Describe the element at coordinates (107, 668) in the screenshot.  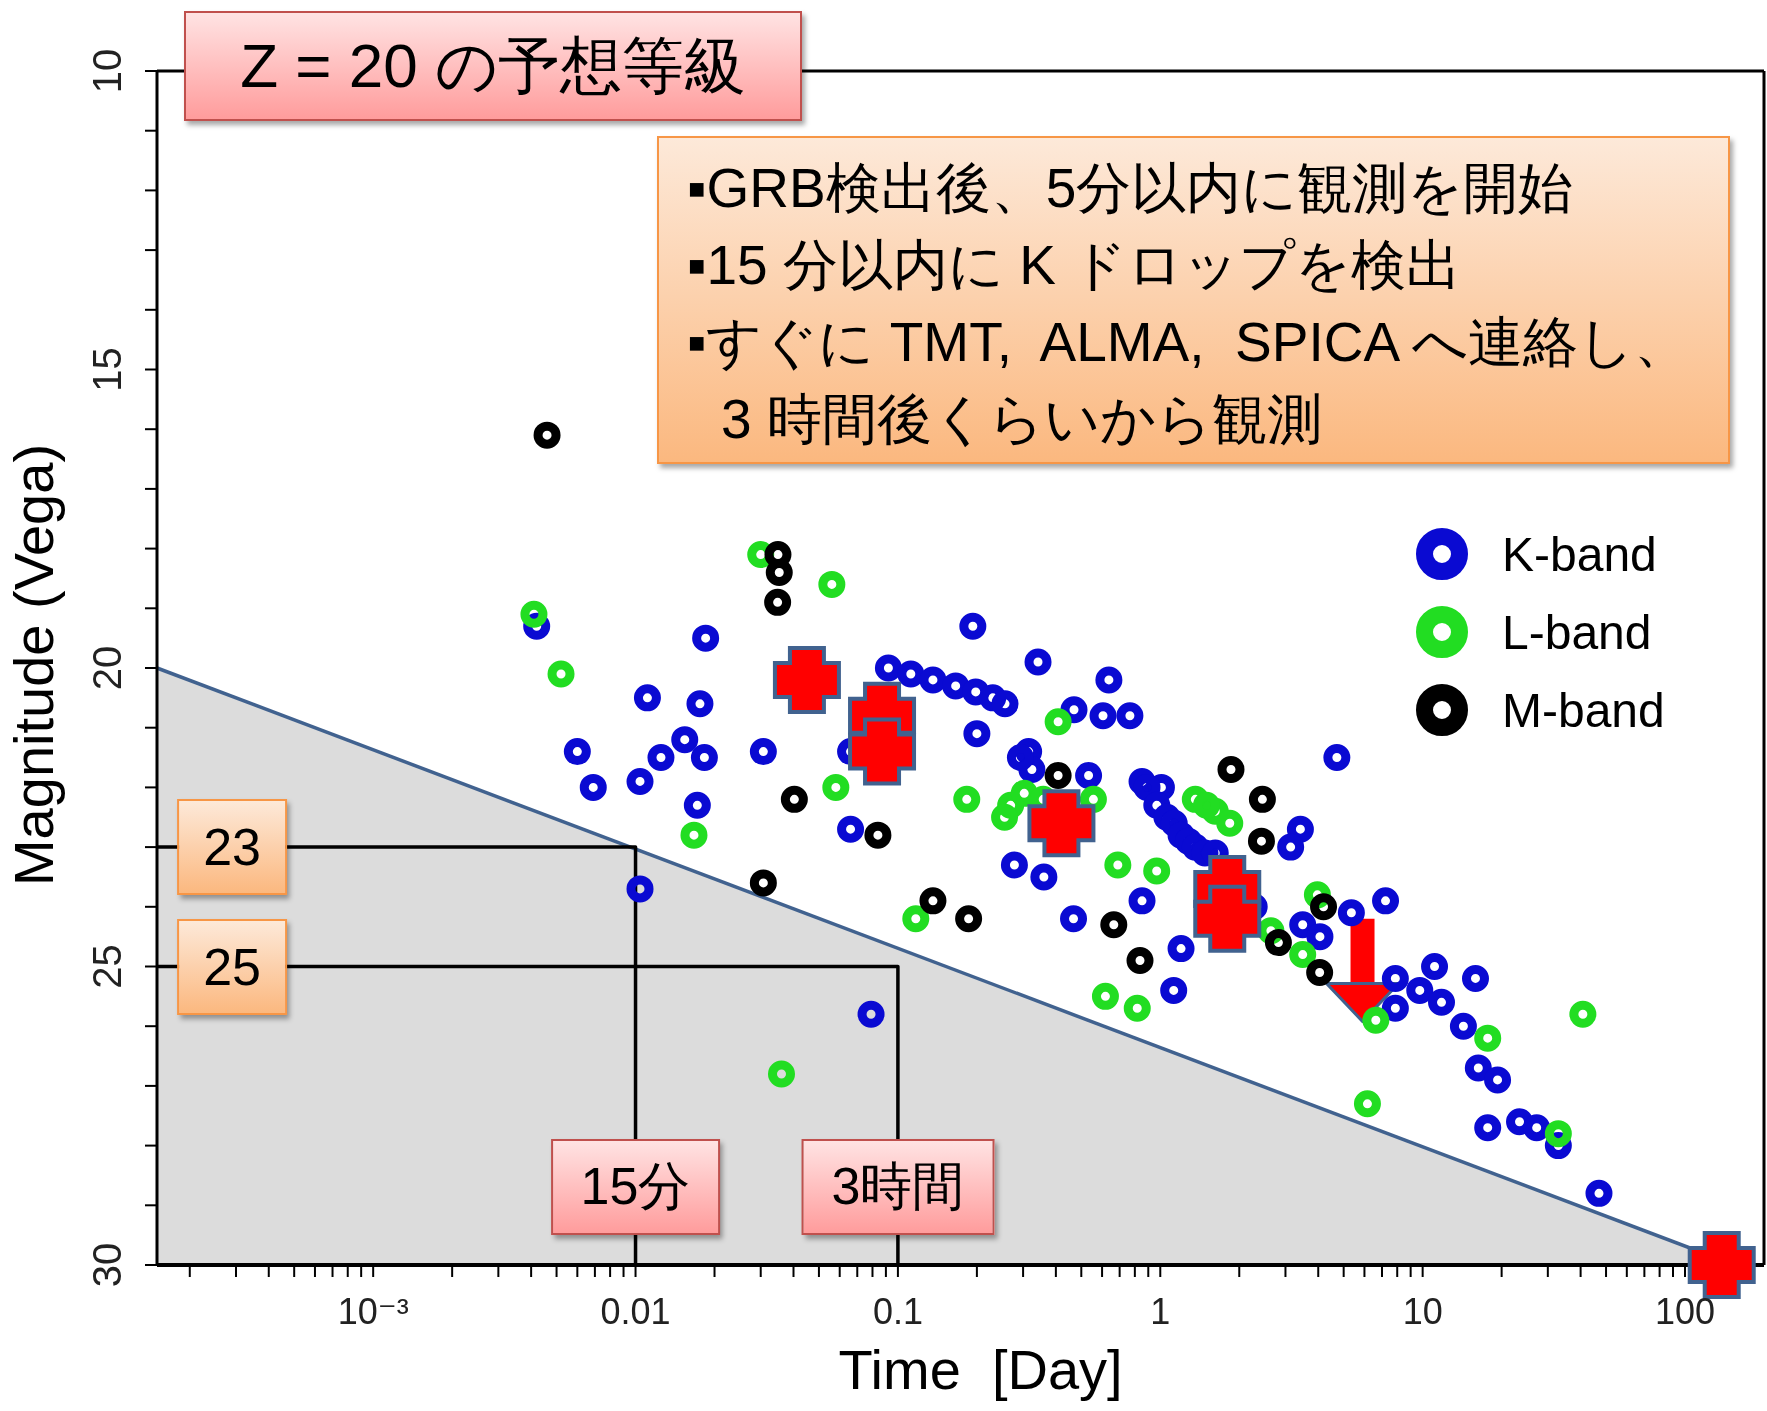
I see `y-tick-label: 20` at that location.